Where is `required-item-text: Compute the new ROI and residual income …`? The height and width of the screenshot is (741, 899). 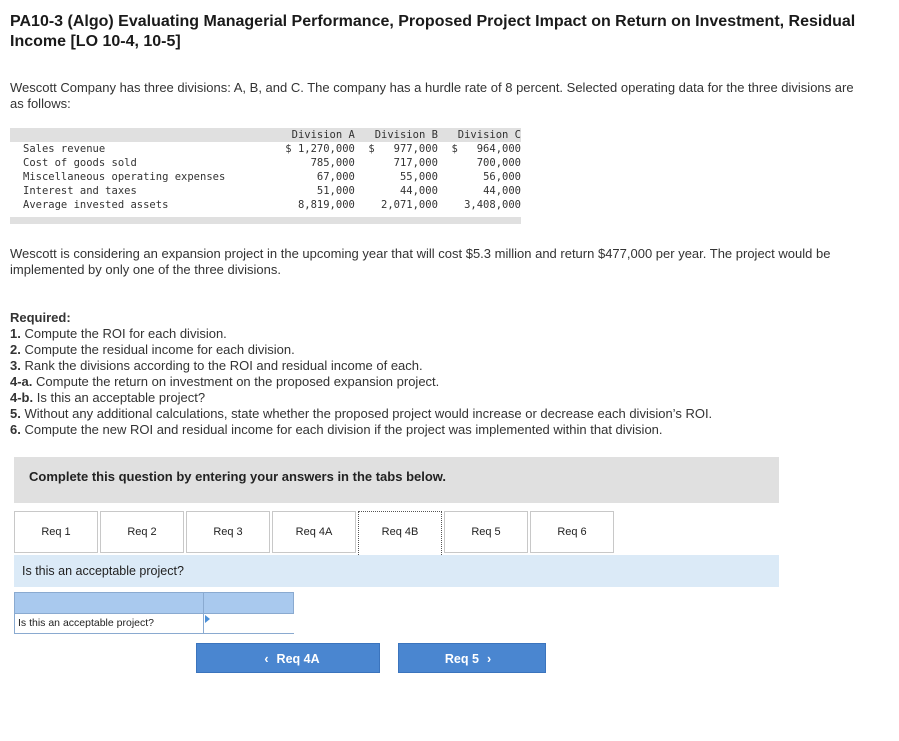
required-item-text: Compute the new ROI and residual income … is located at coordinates (343, 429).